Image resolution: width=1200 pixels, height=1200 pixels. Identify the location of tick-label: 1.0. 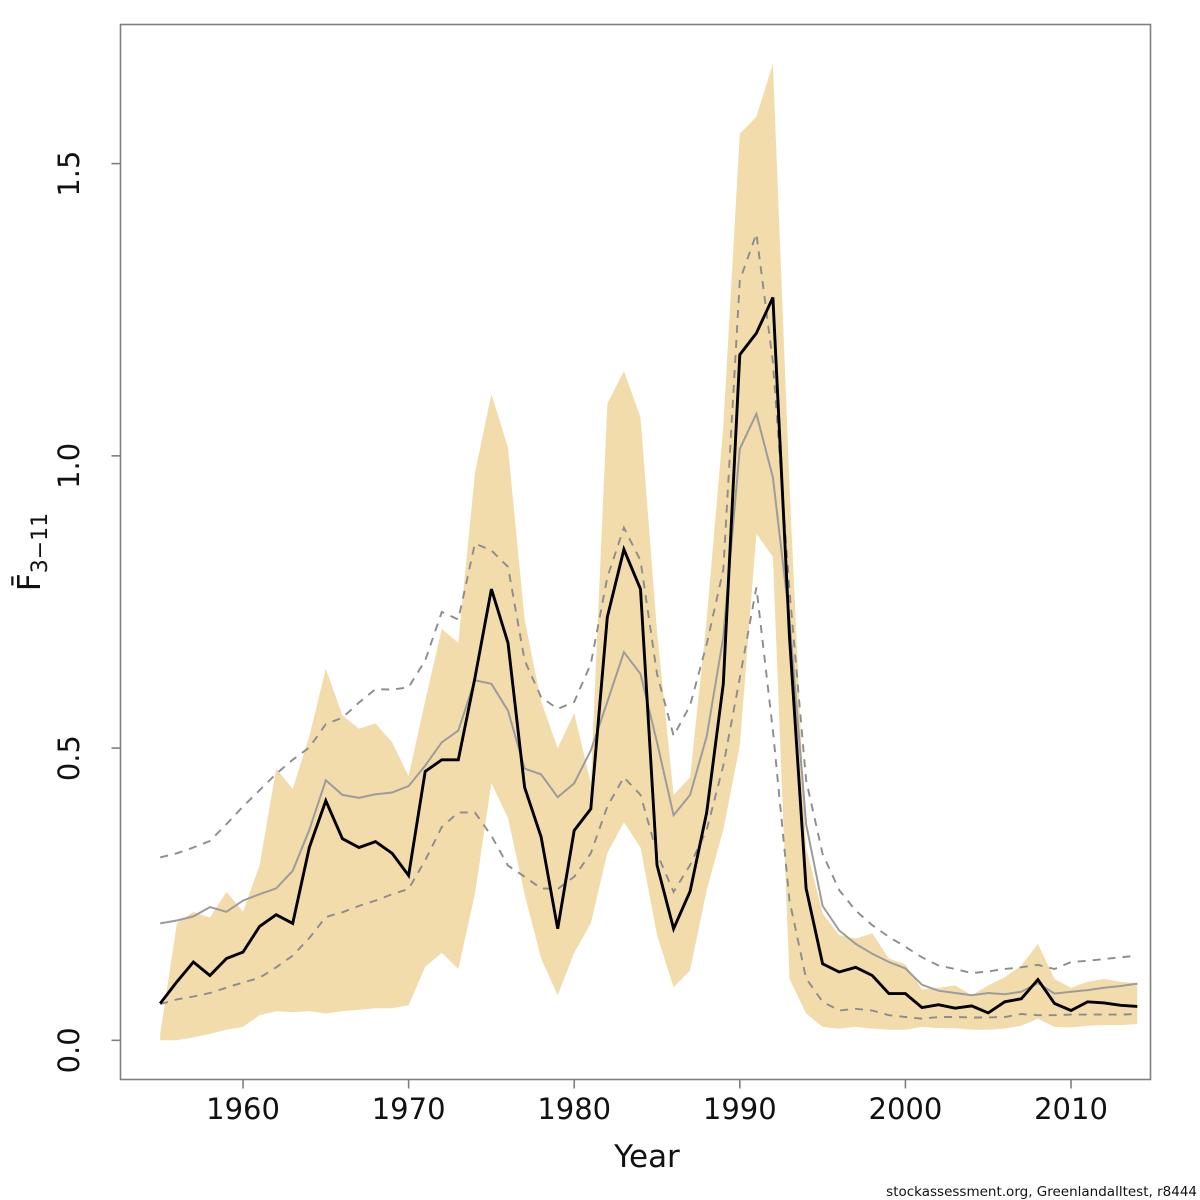
(69, 466).